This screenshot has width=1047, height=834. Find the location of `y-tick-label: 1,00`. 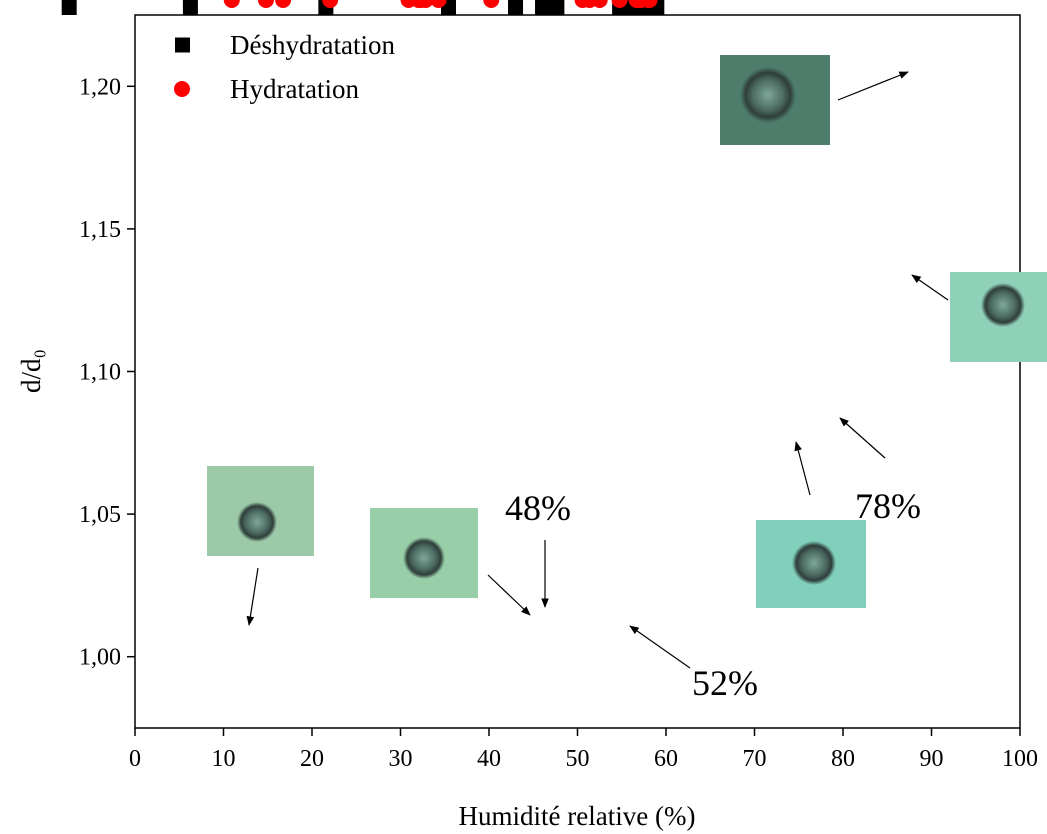

y-tick-label: 1,00 is located at coordinates (100, 658).